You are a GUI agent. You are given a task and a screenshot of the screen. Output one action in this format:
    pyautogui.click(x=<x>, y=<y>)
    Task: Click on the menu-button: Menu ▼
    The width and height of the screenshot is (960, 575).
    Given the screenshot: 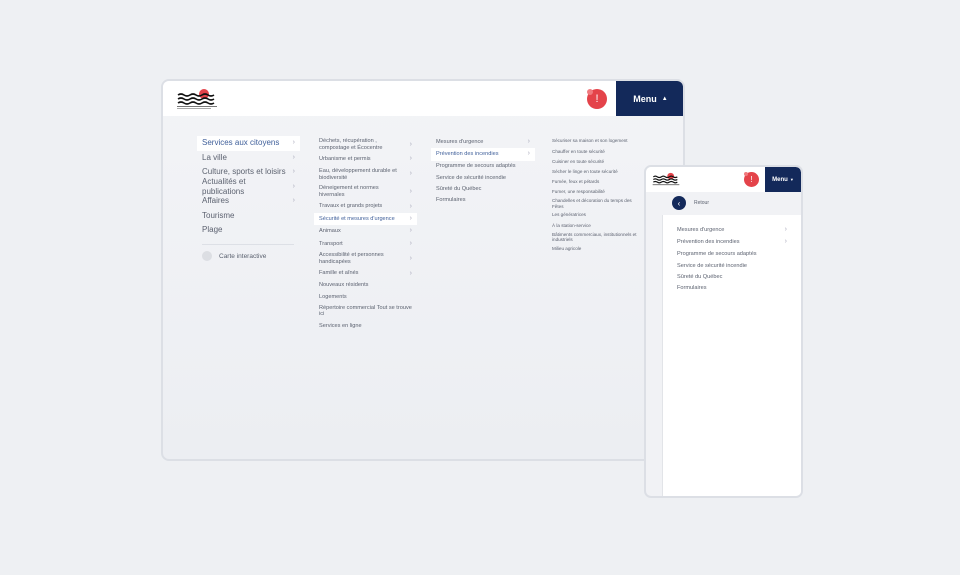 What is the action you would take?
    pyautogui.click(x=783, y=179)
    